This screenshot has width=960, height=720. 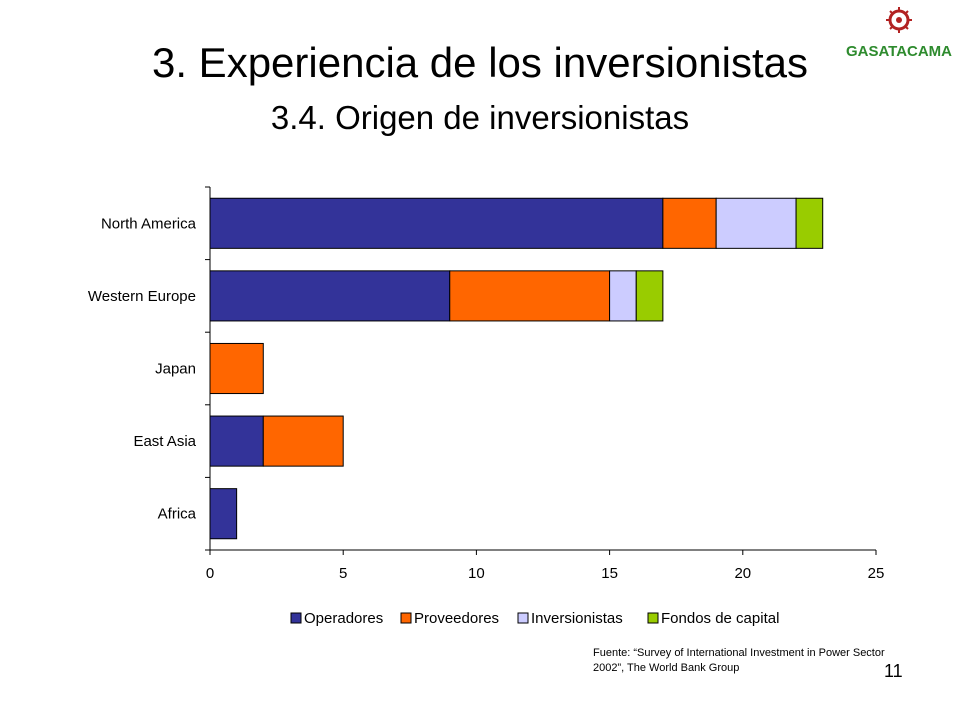 I want to click on slide-subtitle: 3.4. Origen de inversionistas, so click(x=480, y=117).